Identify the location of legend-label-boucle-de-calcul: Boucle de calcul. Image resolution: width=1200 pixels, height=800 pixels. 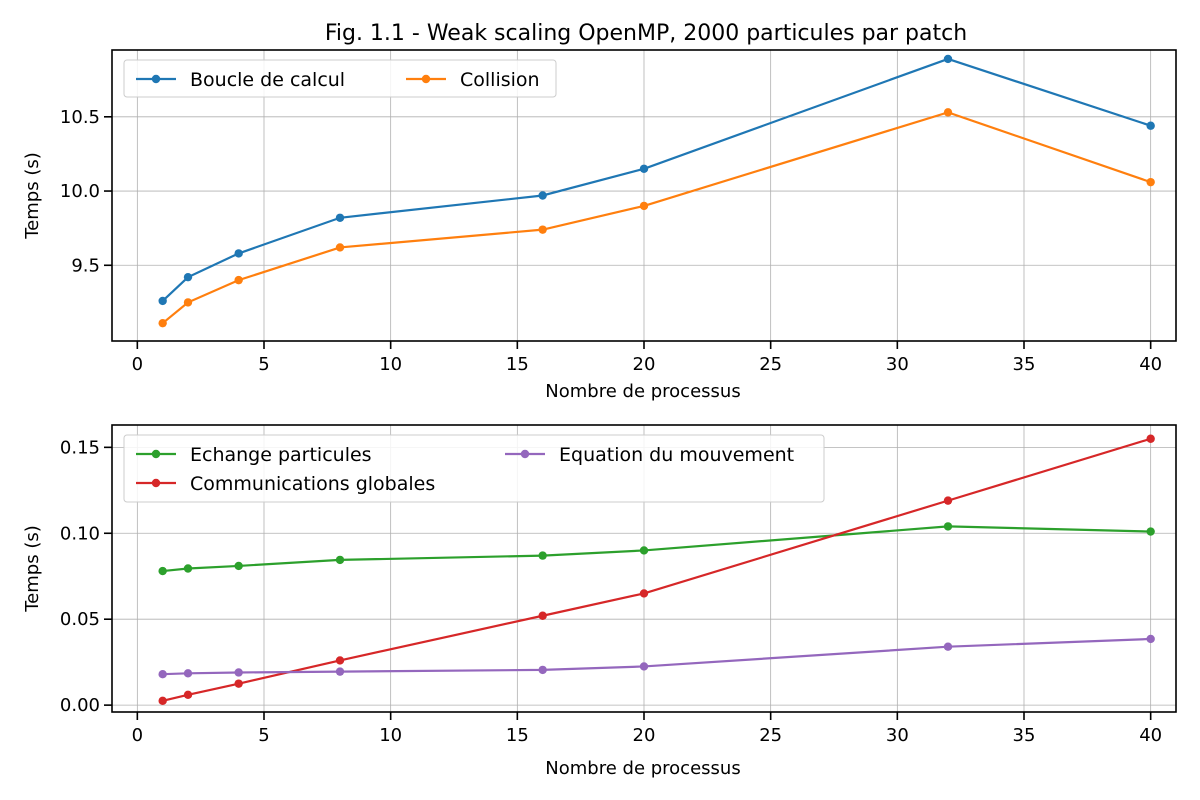
(267, 80).